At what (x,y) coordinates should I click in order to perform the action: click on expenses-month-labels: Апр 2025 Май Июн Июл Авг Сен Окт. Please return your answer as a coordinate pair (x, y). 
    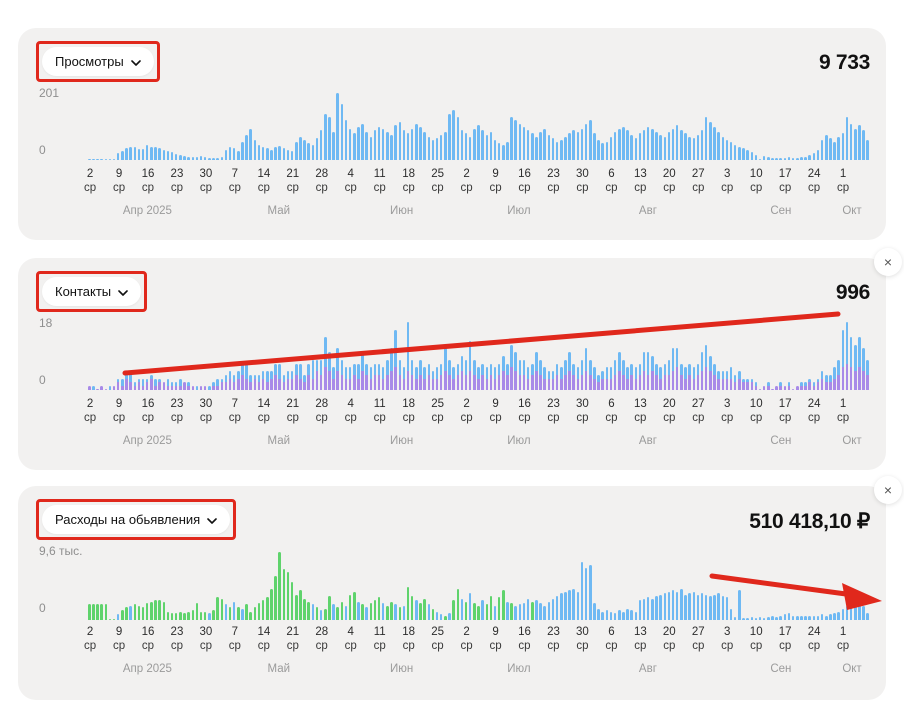
    Looking at the image, I should click on (479, 671).